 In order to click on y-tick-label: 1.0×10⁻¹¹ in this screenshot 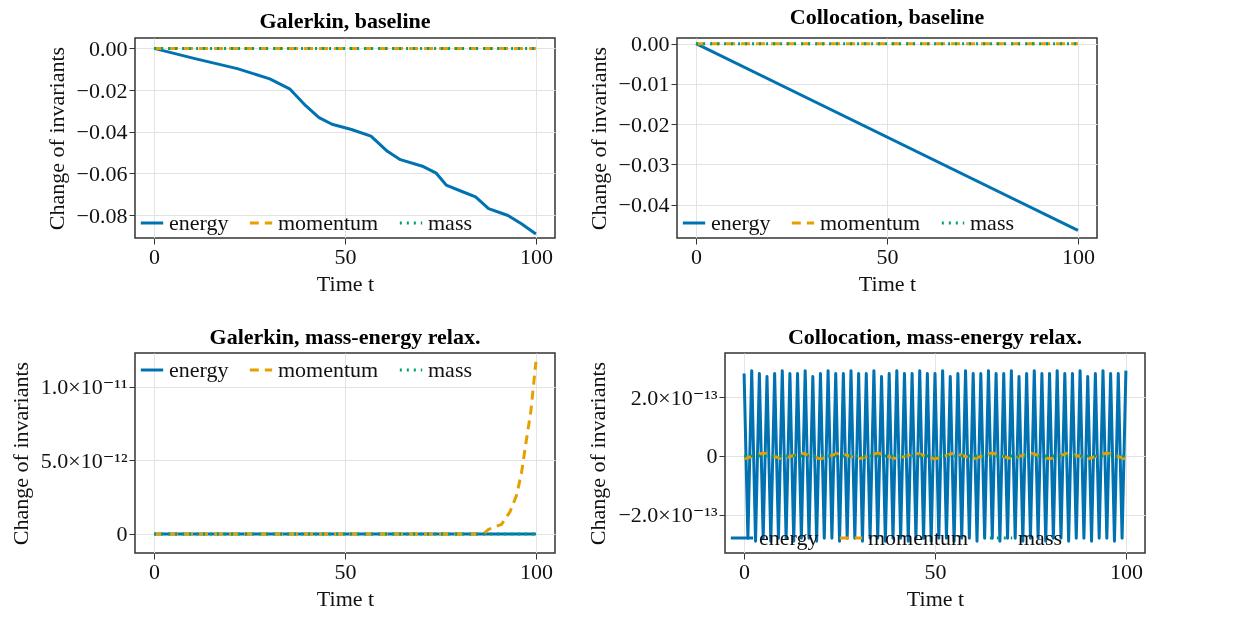, I will do `click(84, 387)`.